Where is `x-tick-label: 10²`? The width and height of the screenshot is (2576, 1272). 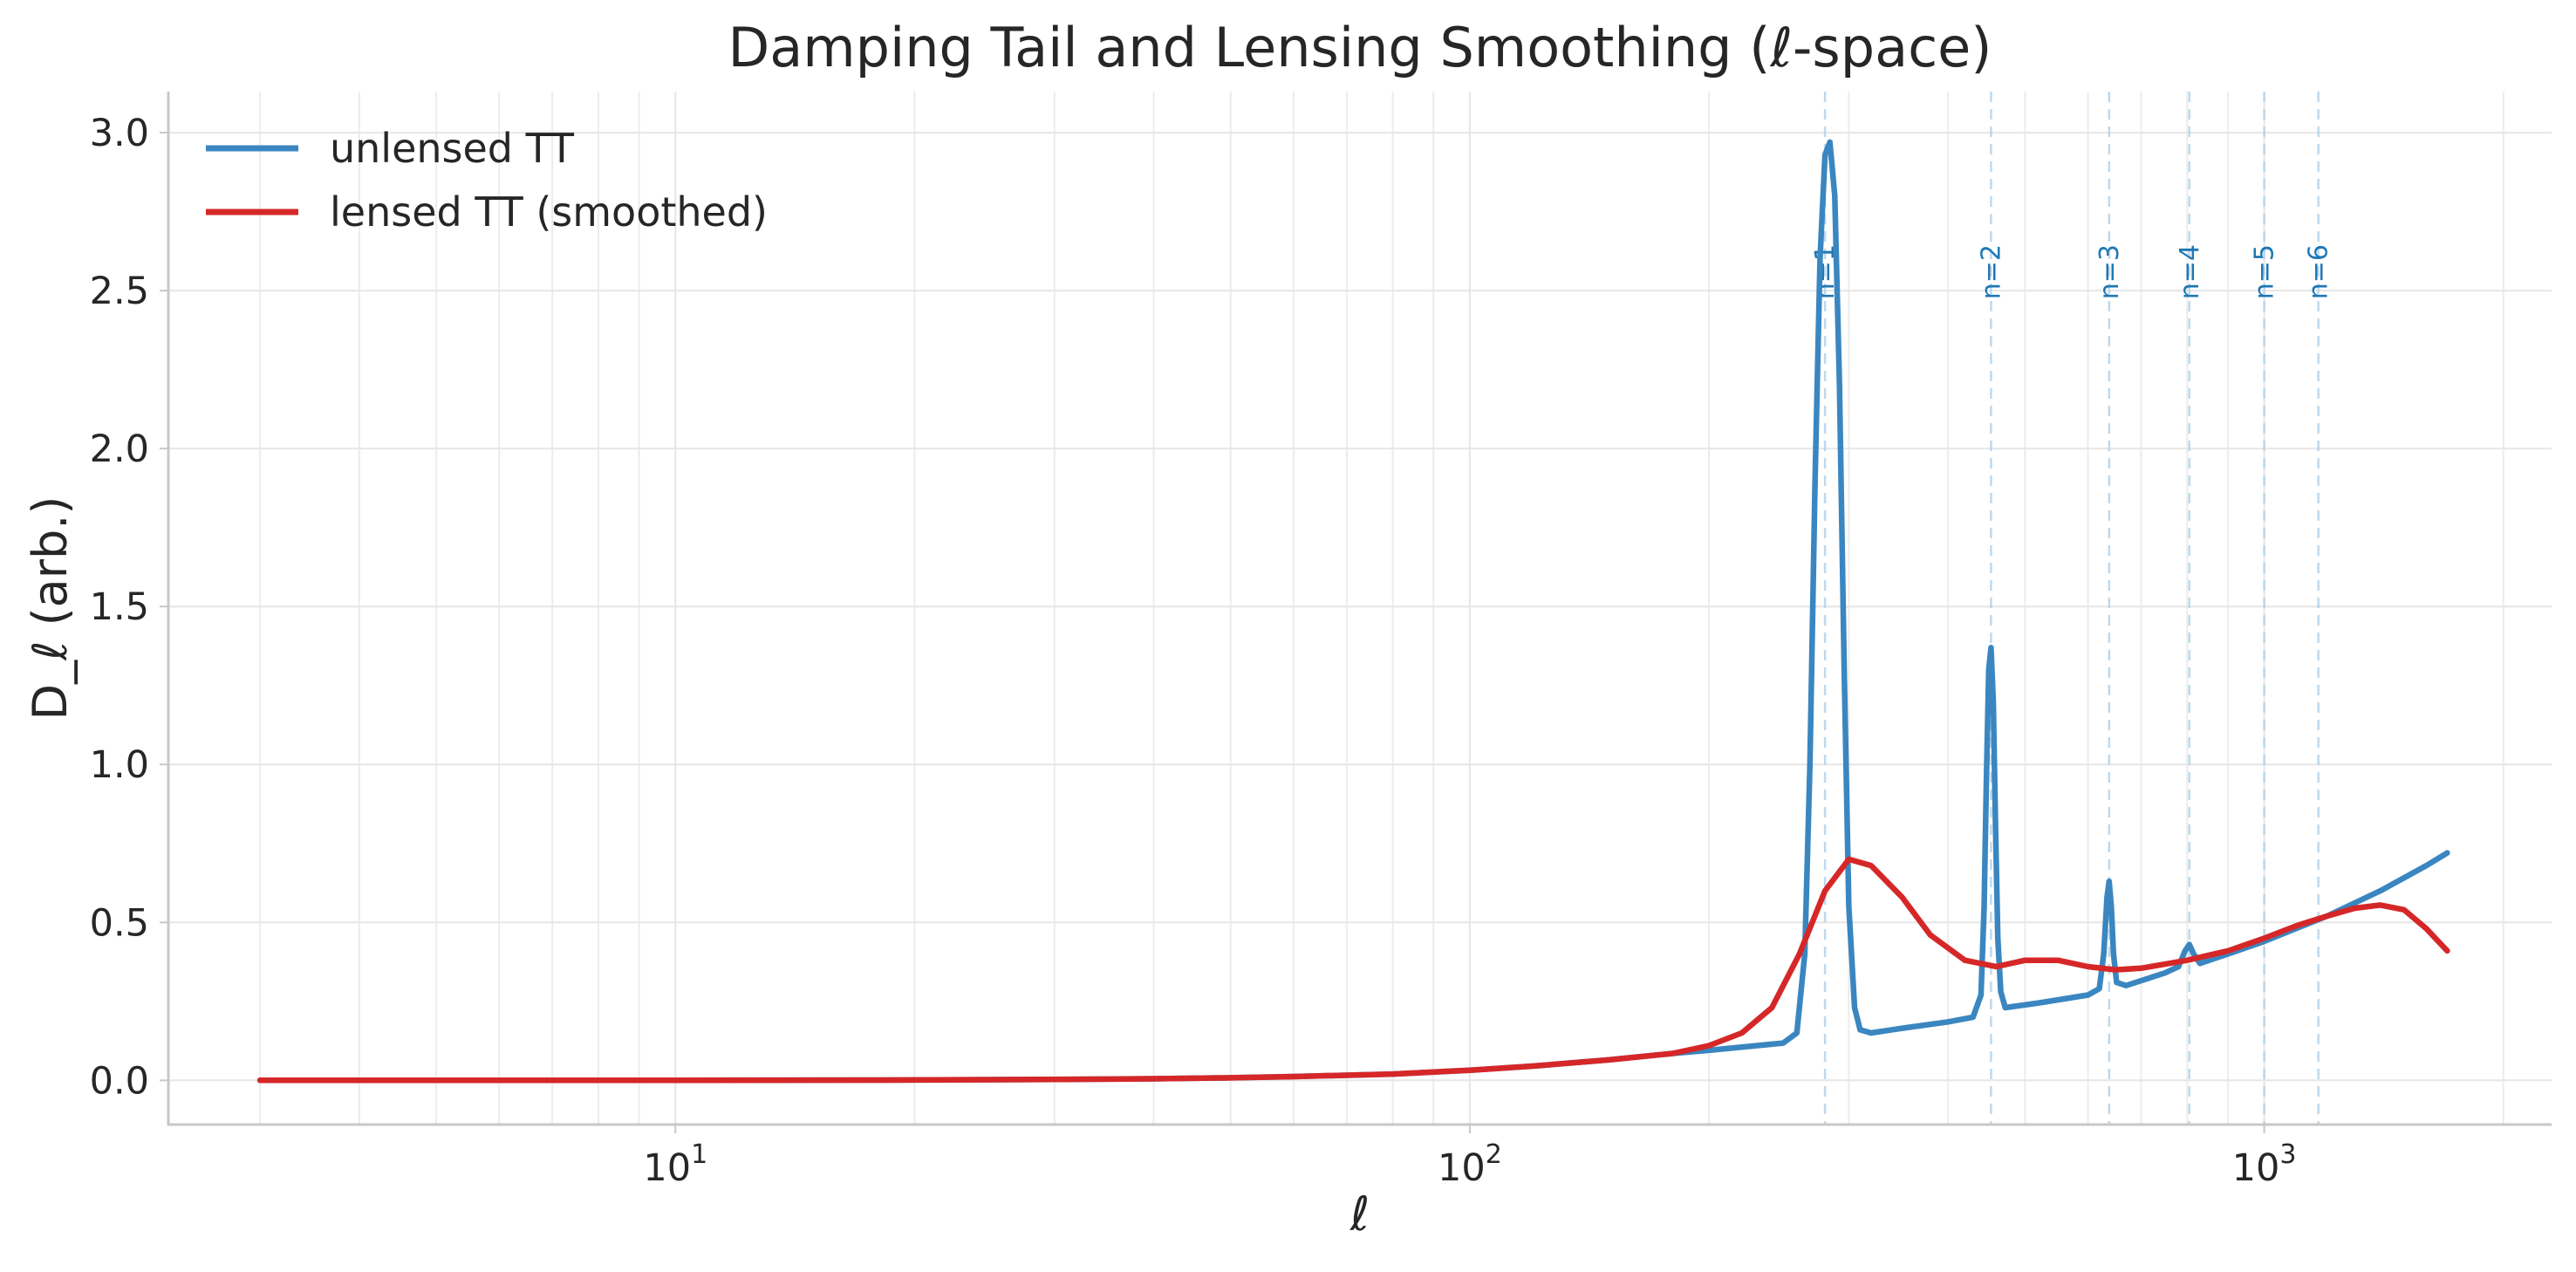 x-tick-label: 10² is located at coordinates (1470, 1164).